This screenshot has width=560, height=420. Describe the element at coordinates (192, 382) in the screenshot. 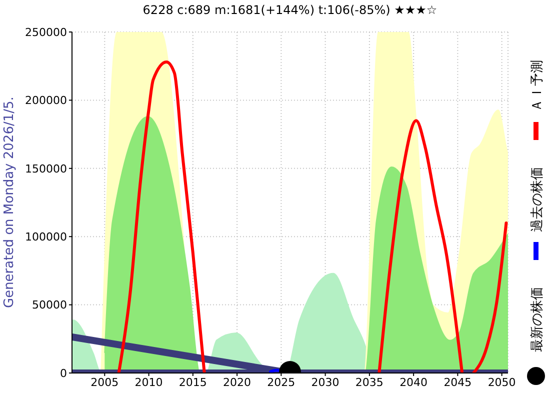

I see `x-tick-label: 2015` at that location.